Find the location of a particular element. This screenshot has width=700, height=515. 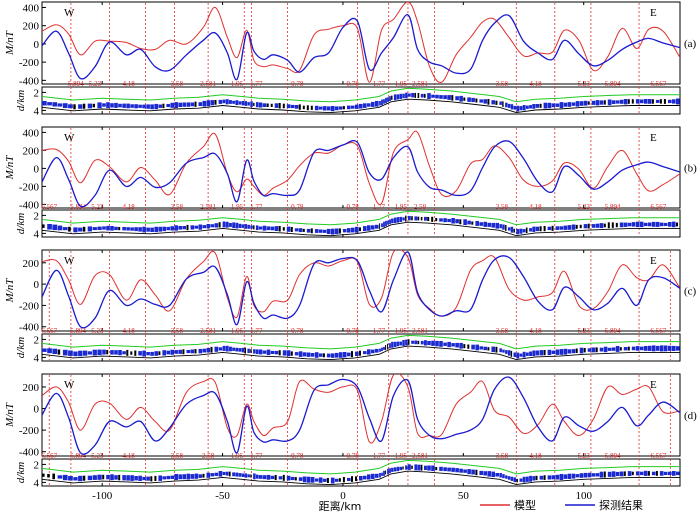

y-tick-label: 400 is located at coordinates (31, 8).